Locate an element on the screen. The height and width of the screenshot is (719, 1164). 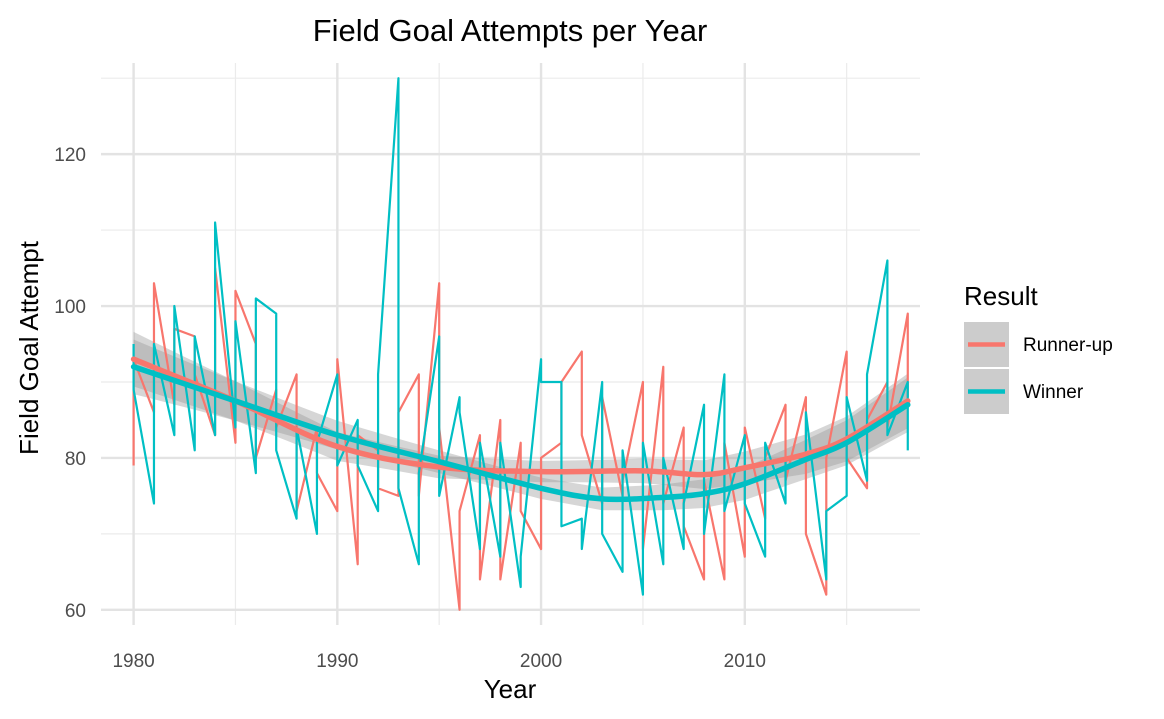
confidence-band-runner-up is located at coordinates (520, 410).